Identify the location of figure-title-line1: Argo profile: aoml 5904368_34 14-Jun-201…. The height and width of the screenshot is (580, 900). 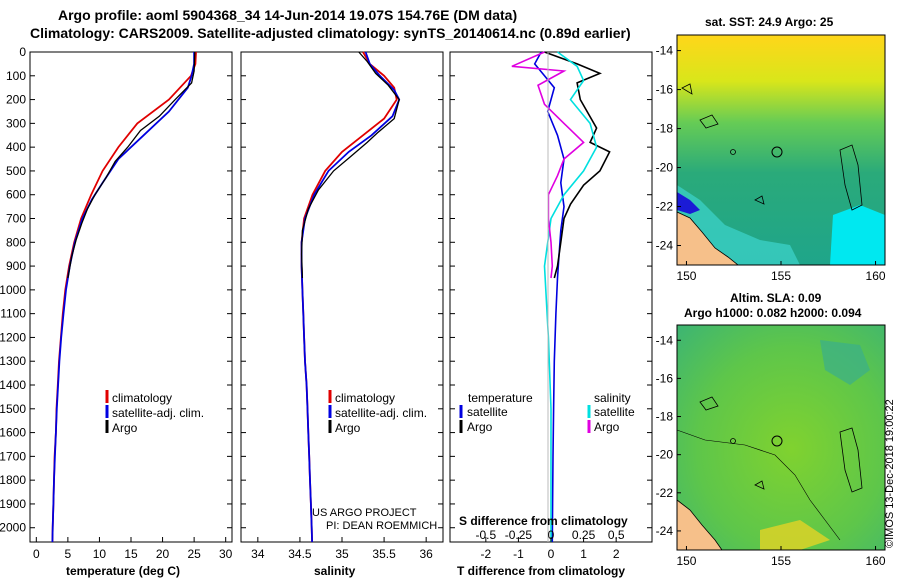
(287, 15).